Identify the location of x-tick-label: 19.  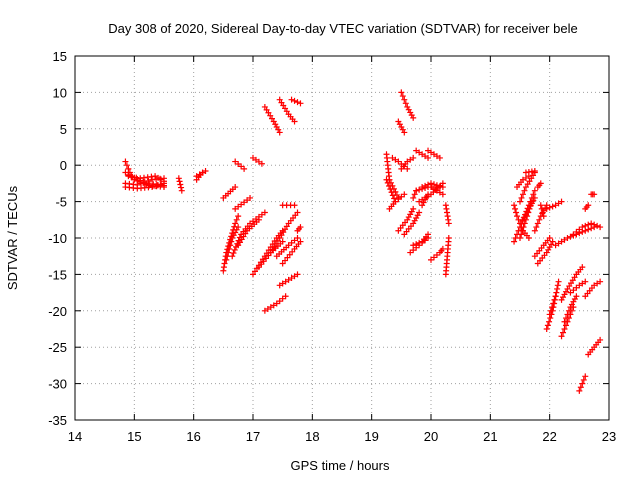
(371, 436).